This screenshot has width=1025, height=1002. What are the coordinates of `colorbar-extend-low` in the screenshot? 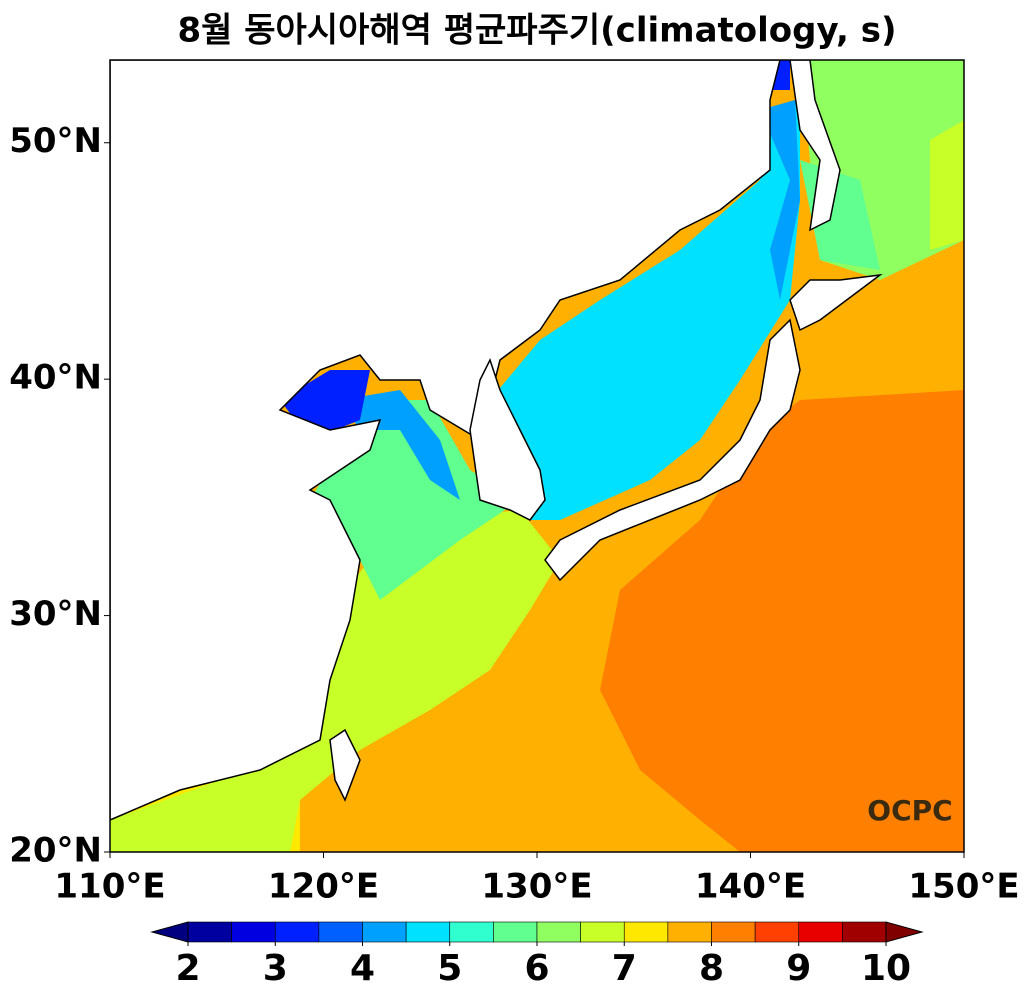 It's located at (169, 932).